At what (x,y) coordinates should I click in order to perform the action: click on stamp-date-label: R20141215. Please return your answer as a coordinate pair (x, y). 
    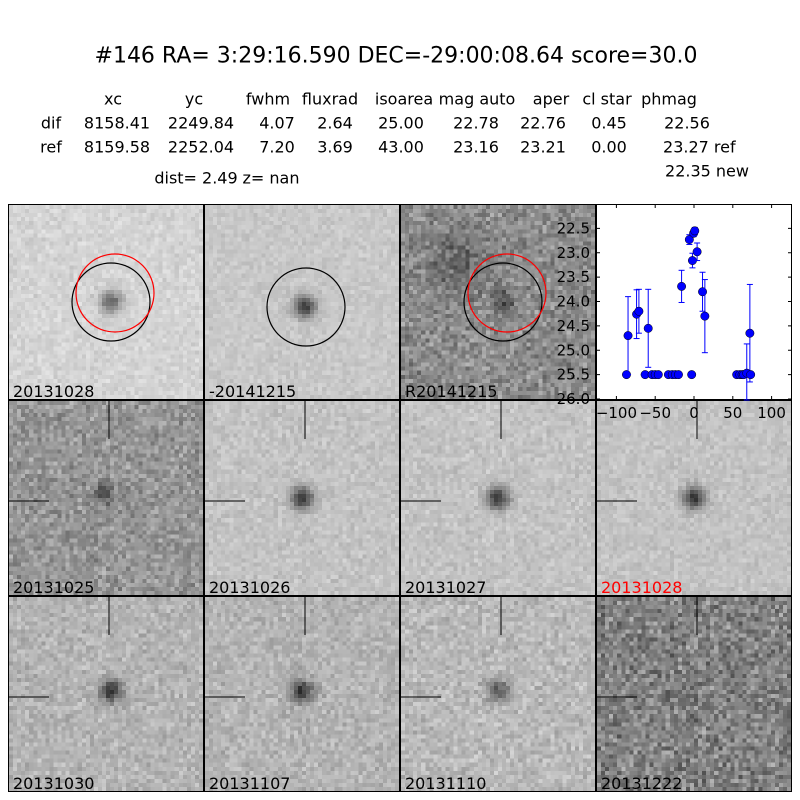
    Looking at the image, I should click on (451, 391).